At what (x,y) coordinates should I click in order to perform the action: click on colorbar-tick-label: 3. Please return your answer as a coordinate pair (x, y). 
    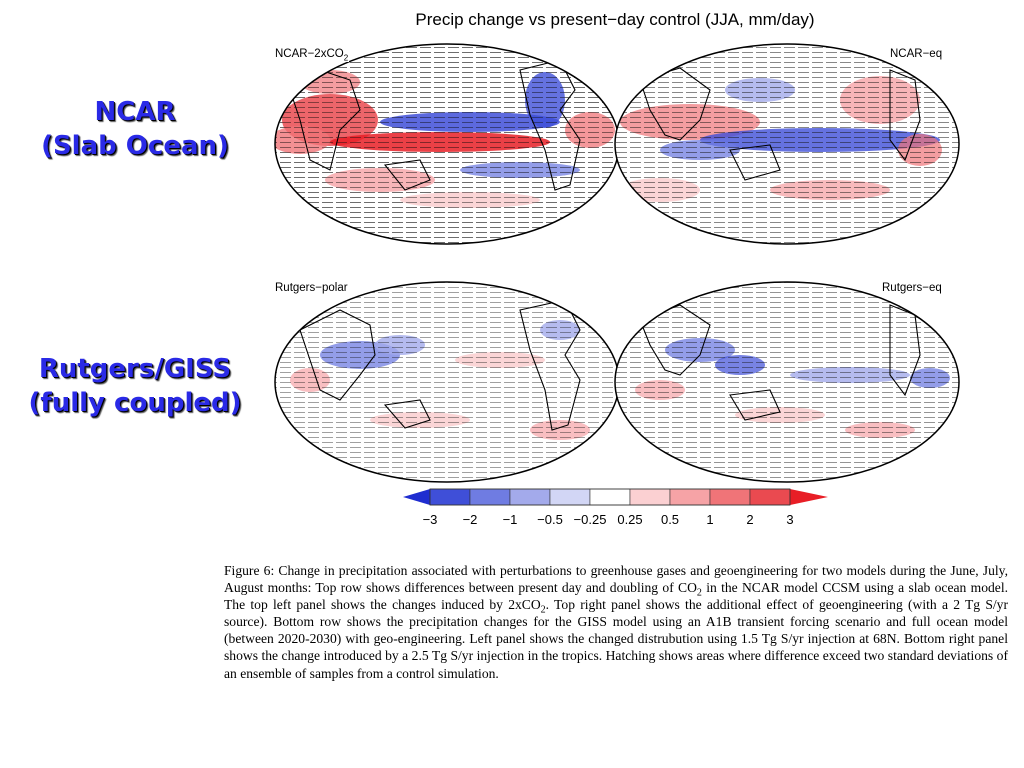
    Looking at the image, I should click on (790, 519).